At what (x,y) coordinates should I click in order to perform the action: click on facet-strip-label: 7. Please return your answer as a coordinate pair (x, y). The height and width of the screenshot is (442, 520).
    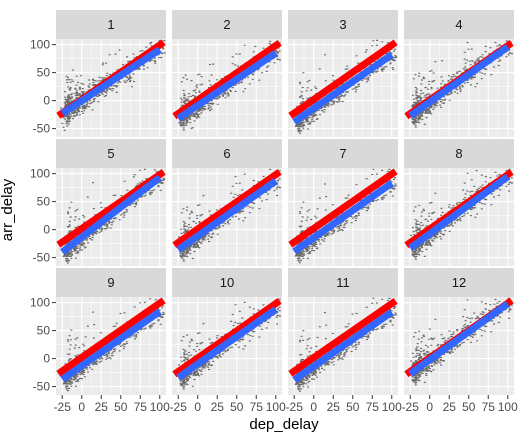
    Looking at the image, I should click on (342, 153).